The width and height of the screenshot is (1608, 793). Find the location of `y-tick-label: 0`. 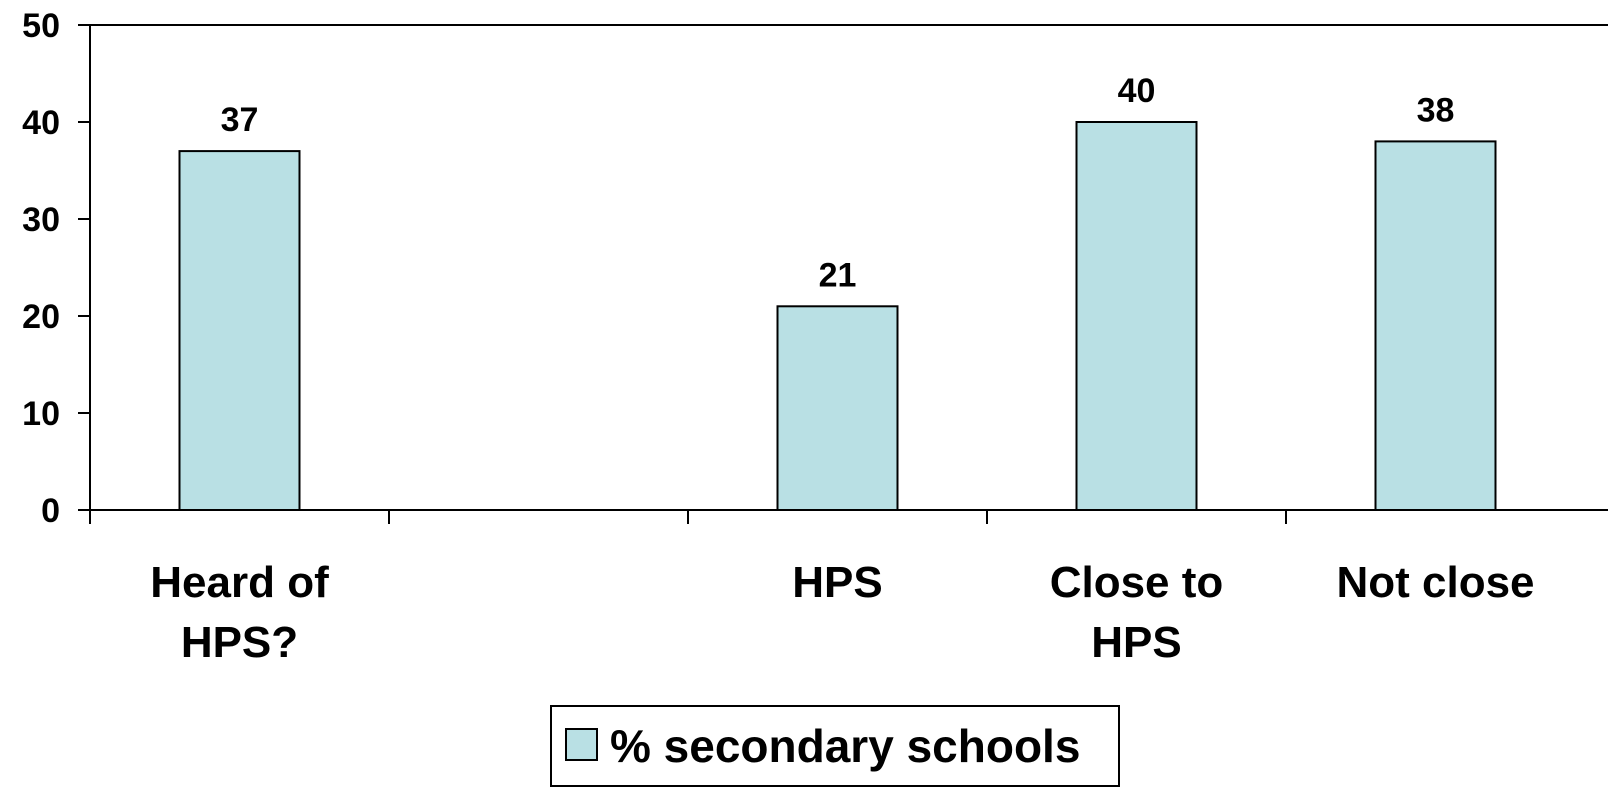

y-tick-label: 0 is located at coordinates (50, 511).